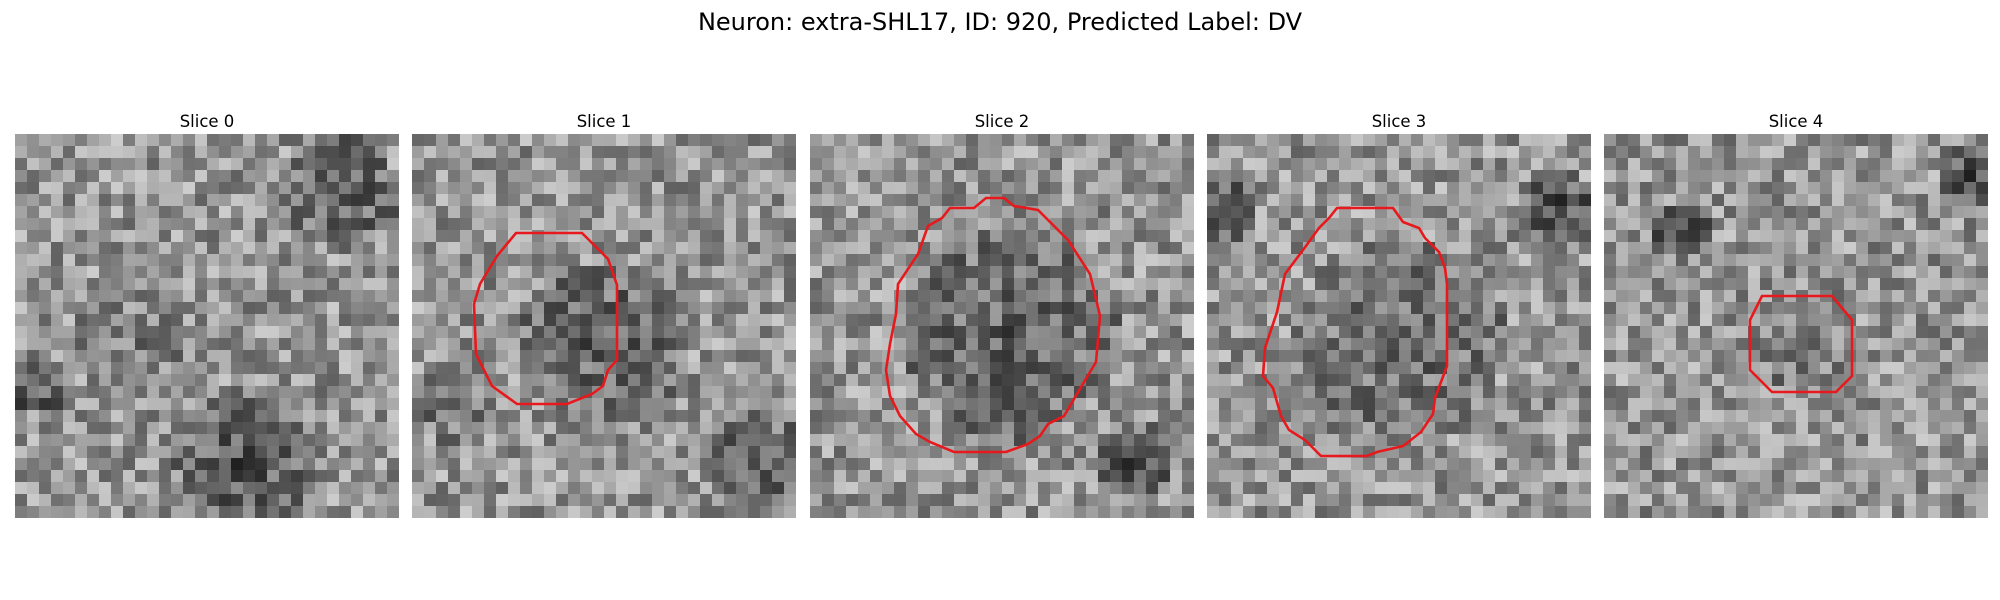 This screenshot has height=600, width=2000. What do you see at coordinates (1796, 121) in the screenshot?
I see `slice-title: Slice 4` at bounding box center [1796, 121].